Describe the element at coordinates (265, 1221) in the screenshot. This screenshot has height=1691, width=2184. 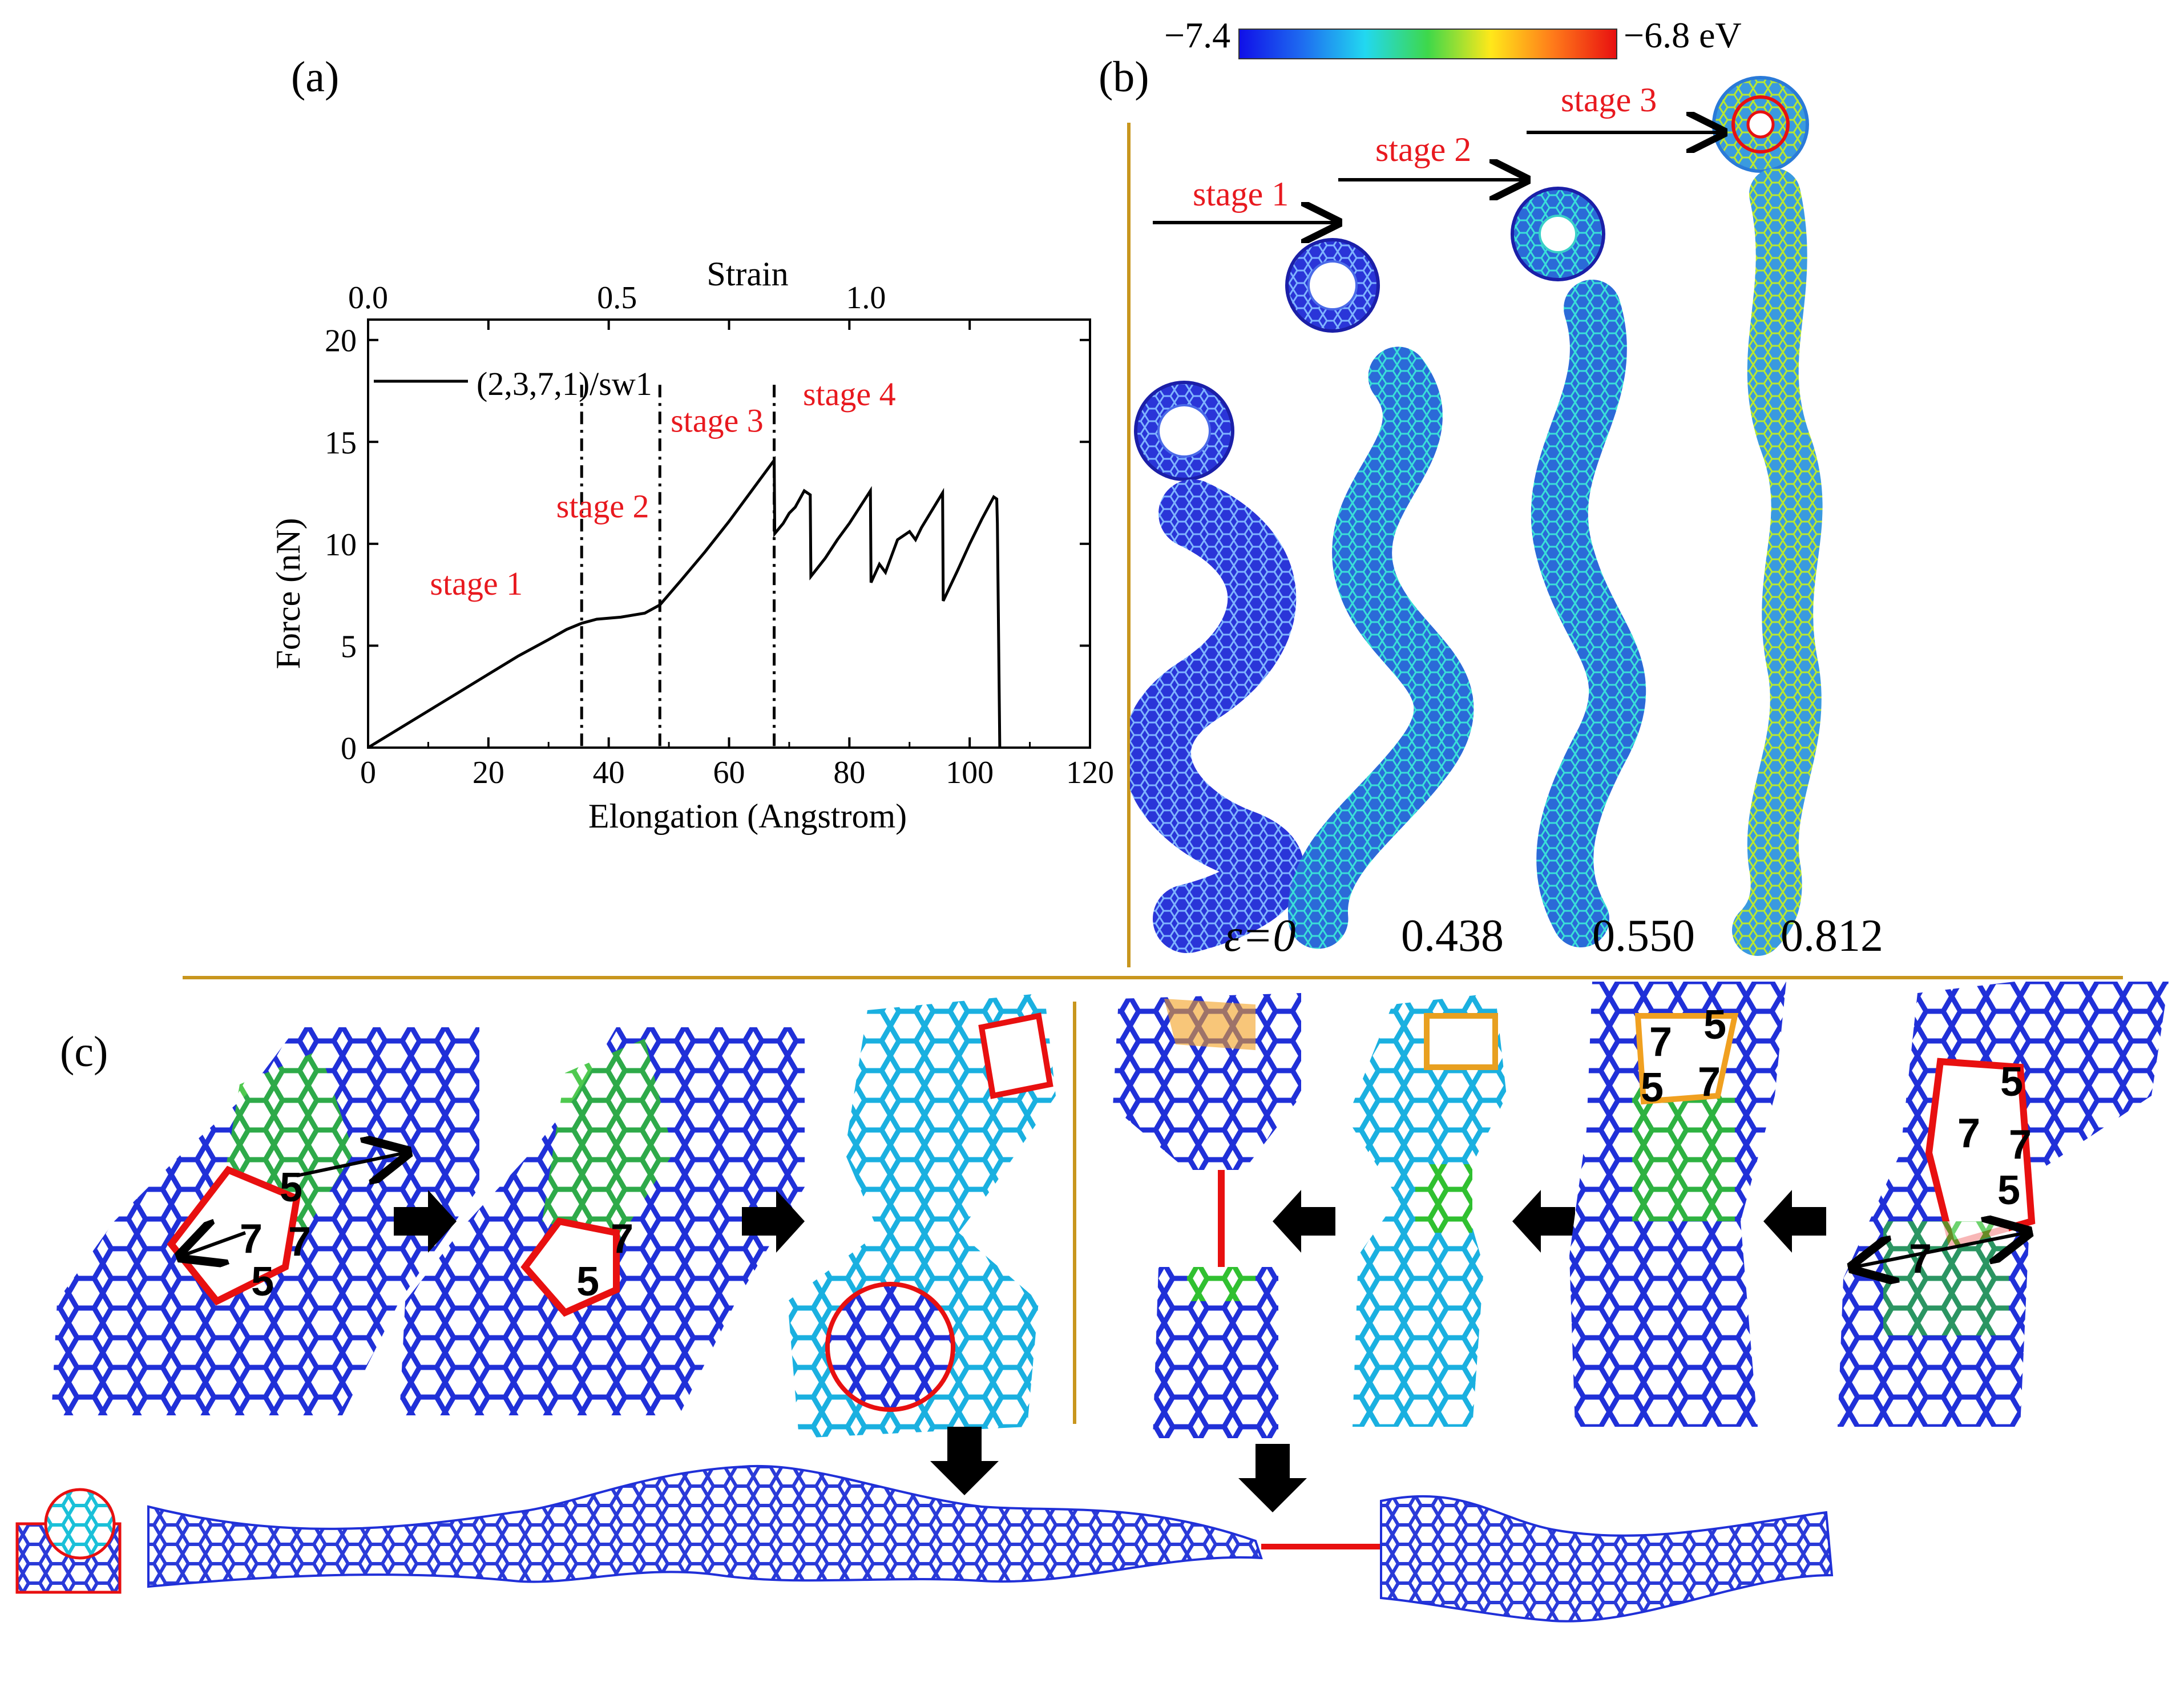
I see `defect-snapshot-1: 5 7 7 5` at that location.